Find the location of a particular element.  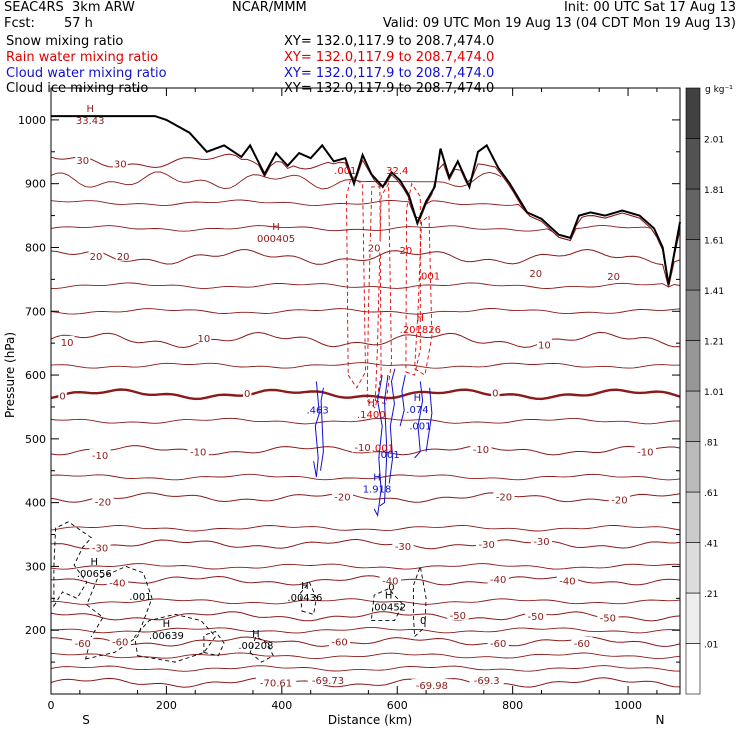

isotherm-label-6-bg is located at coordinates (339, 641).